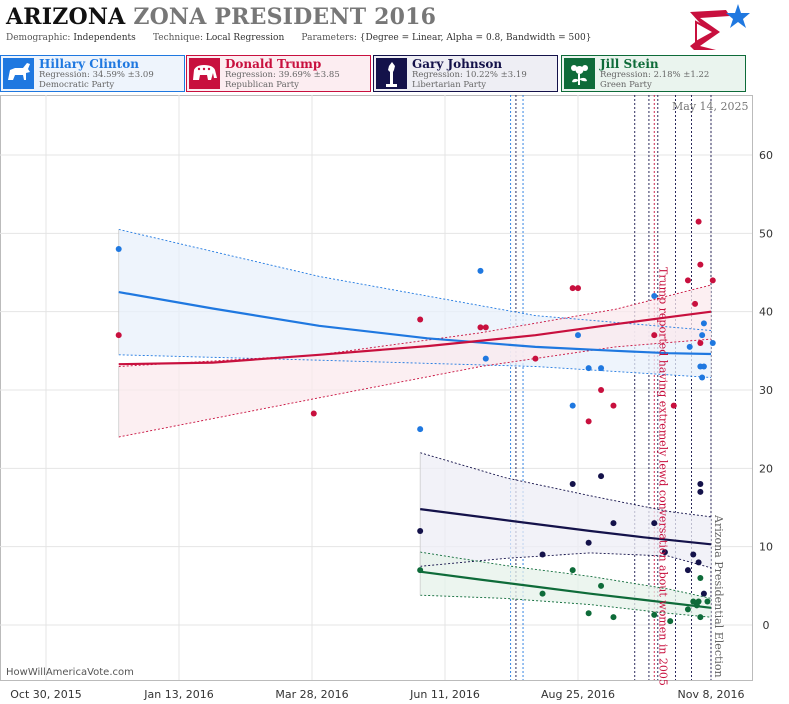 The width and height of the screenshot is (789, 704). What do you see at coordinates (766, 625) in the screenshot?
I see `y-tick-label: 0` at bounding box center [766, 625].